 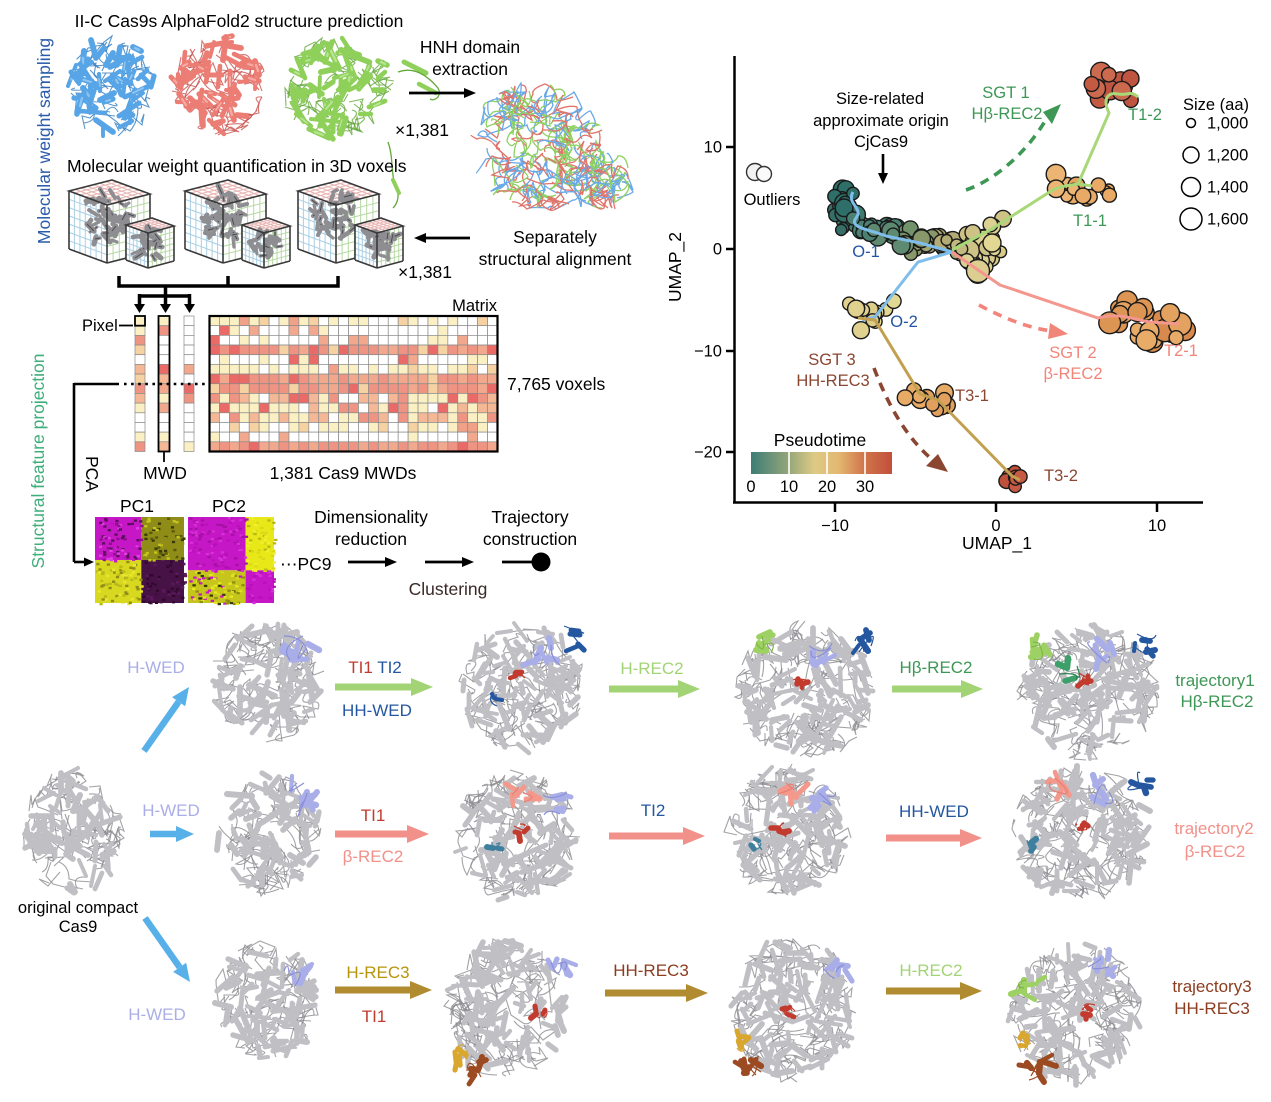 What do you see at coordinates (555, 259) in the screenshot?
I see `svg-text: structural alignment` at bounding box center [555, 259].